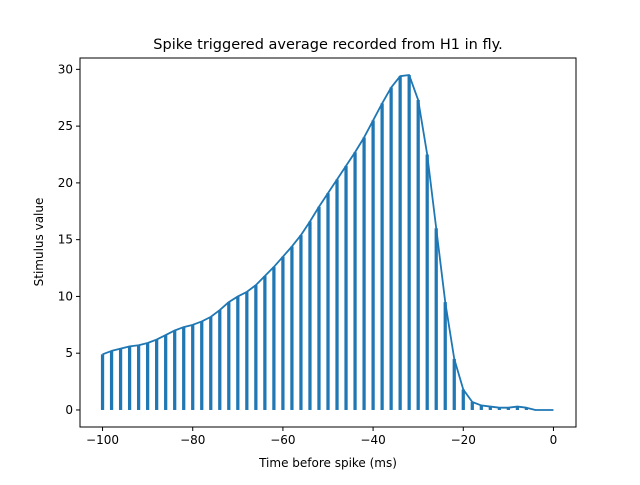 This screenshot has height=485, width=640. Describe the element at coordinates (463, 440) in the screenshot. I see `x-tick-label: −20` at that location.